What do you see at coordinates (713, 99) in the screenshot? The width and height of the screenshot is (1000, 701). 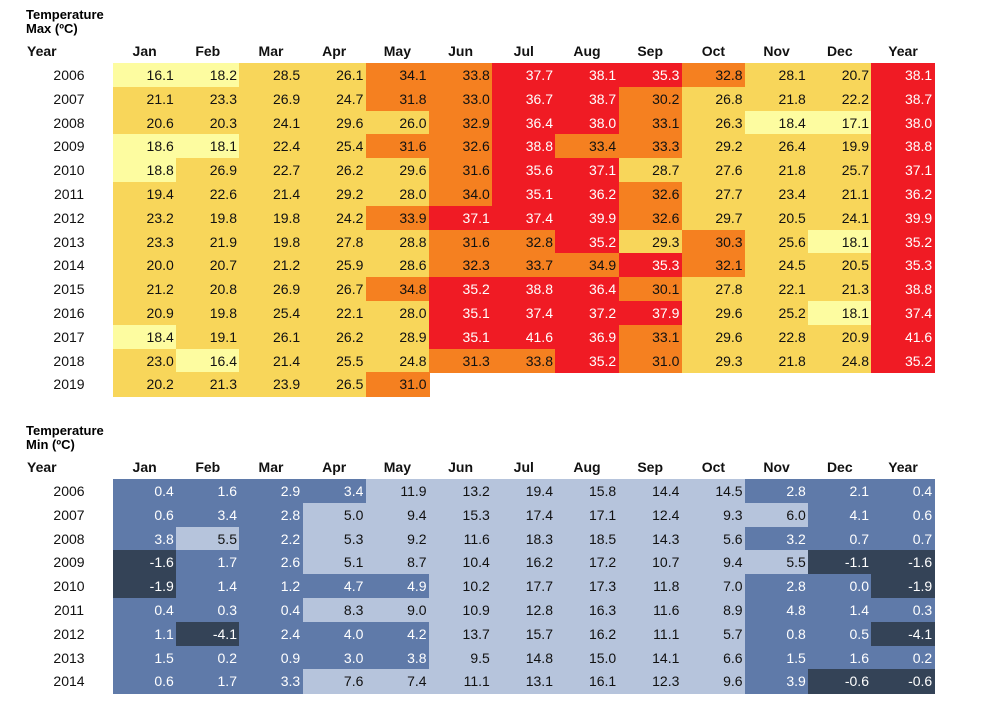 I see `table-cell: 26.8` at bounding box center [713, 99].